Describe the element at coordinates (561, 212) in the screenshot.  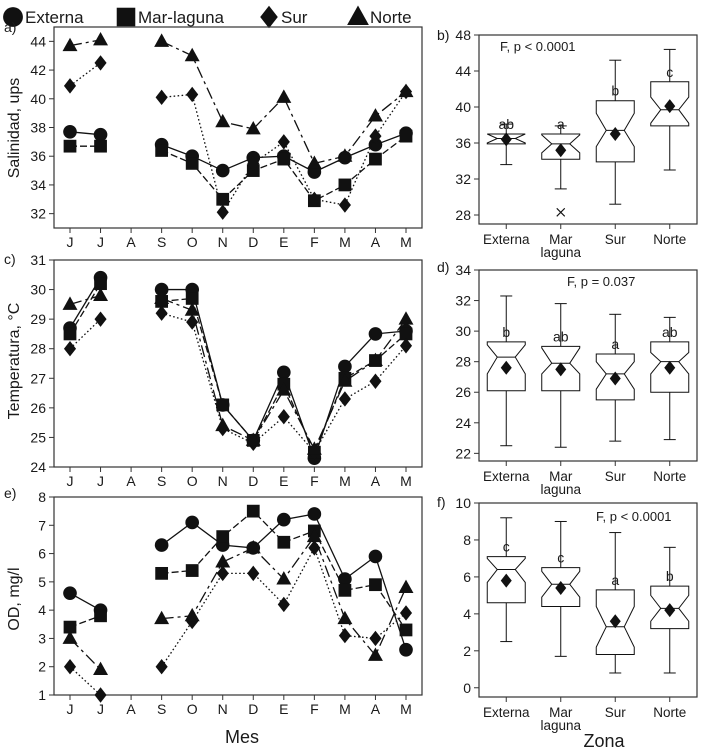
I see `chart-b-outlier-mar-laguna` at that location.